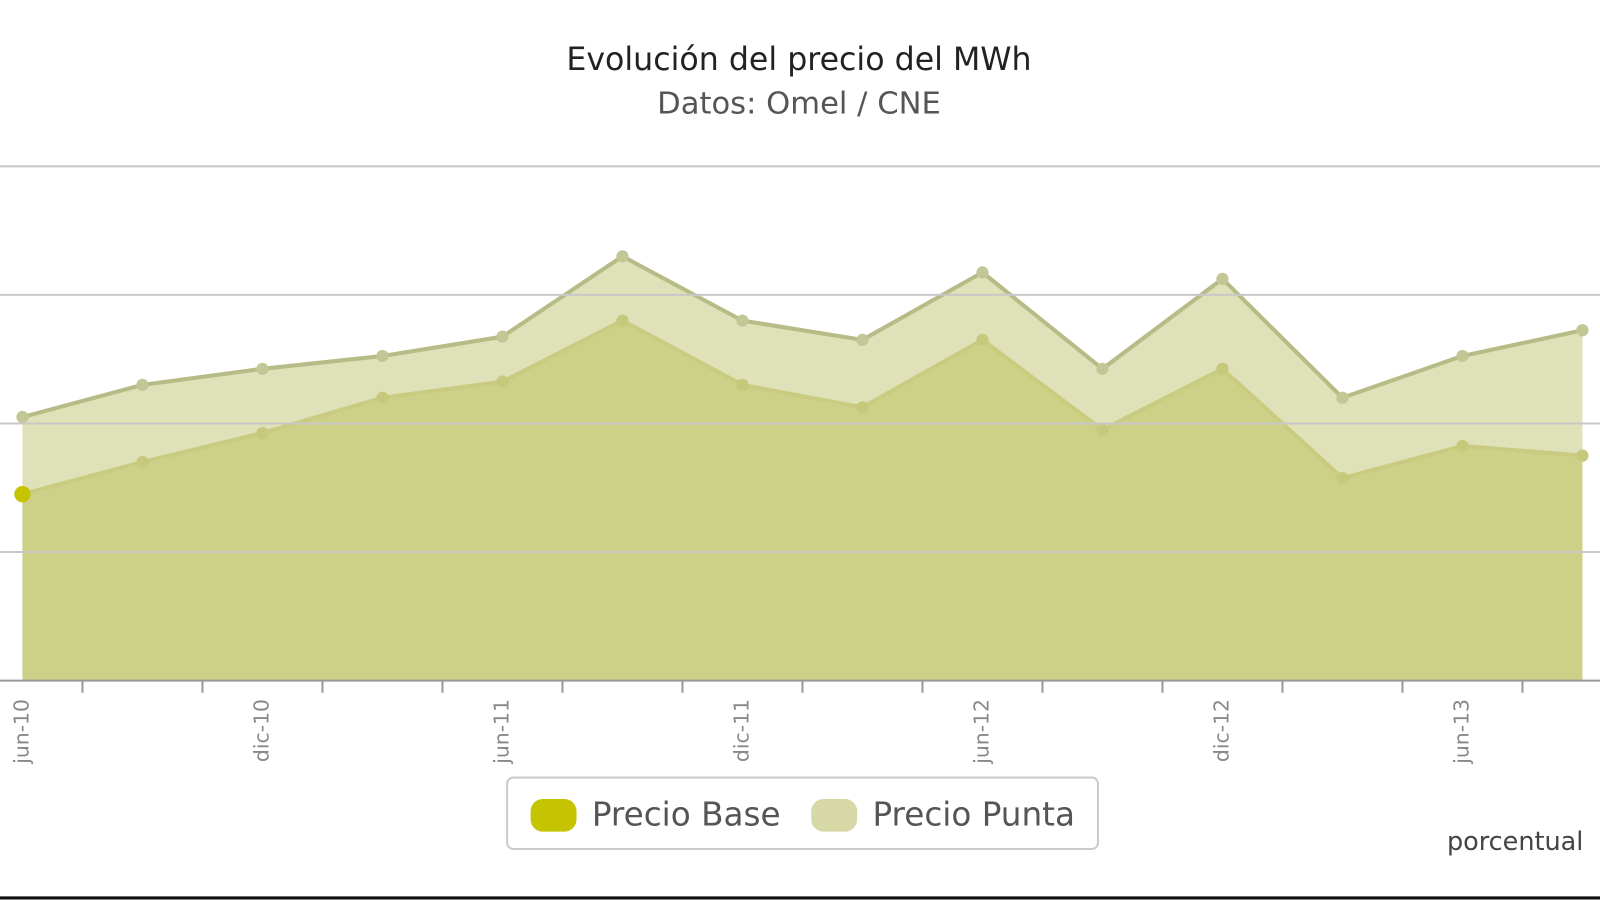 This screenshot has height=900, width=1600. Describe the element at coordinates (973, 814) in the screenshot. I see `legend-label: Precio Punta` at that location.